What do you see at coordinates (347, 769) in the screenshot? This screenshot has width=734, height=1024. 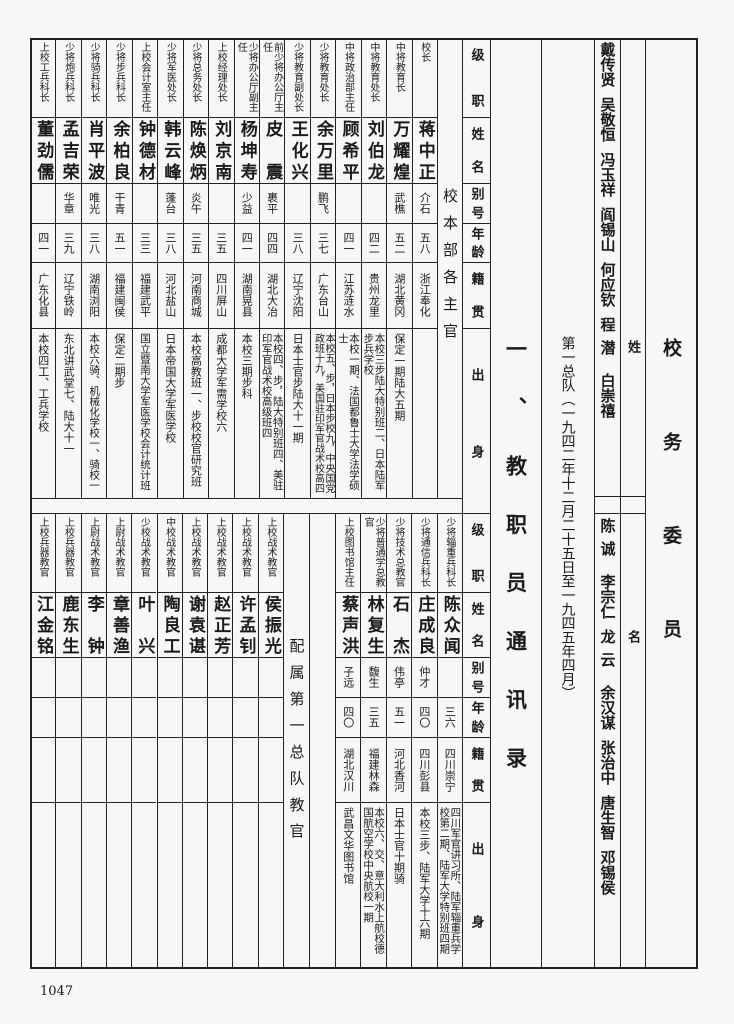 I see `cell-native: 湖北汉川` at bounding box center [347, 769].